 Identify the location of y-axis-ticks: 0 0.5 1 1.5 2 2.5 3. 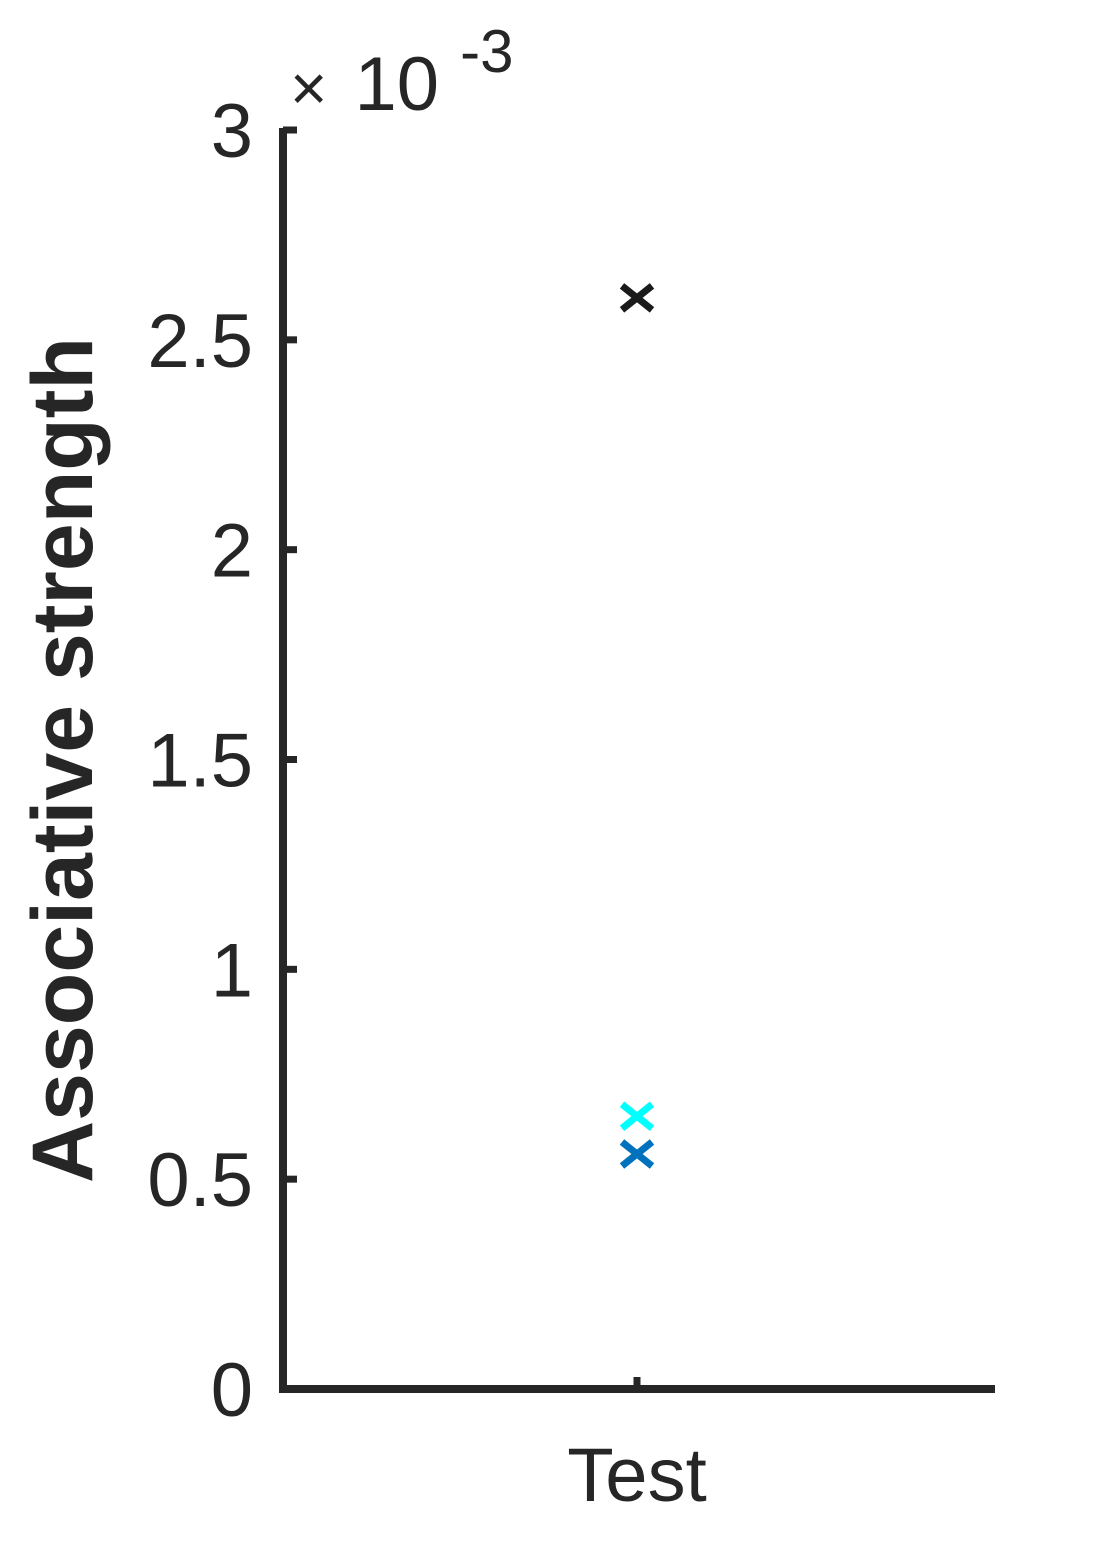
(222, 761).